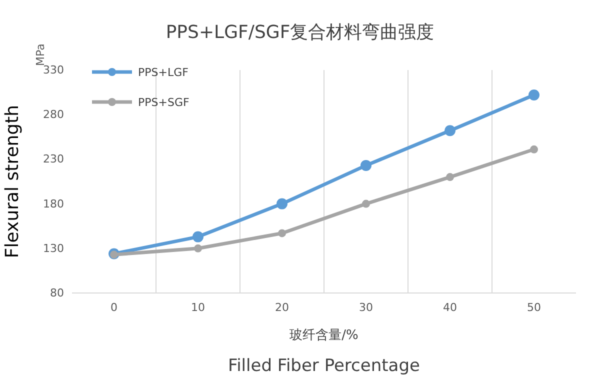 This screenshot has height=381, width=600. What do you see at coordinates (324, 335) in the screenshot?
I see `x-axis-title: 玻纤含量/%` at bounding box center [324, 335].